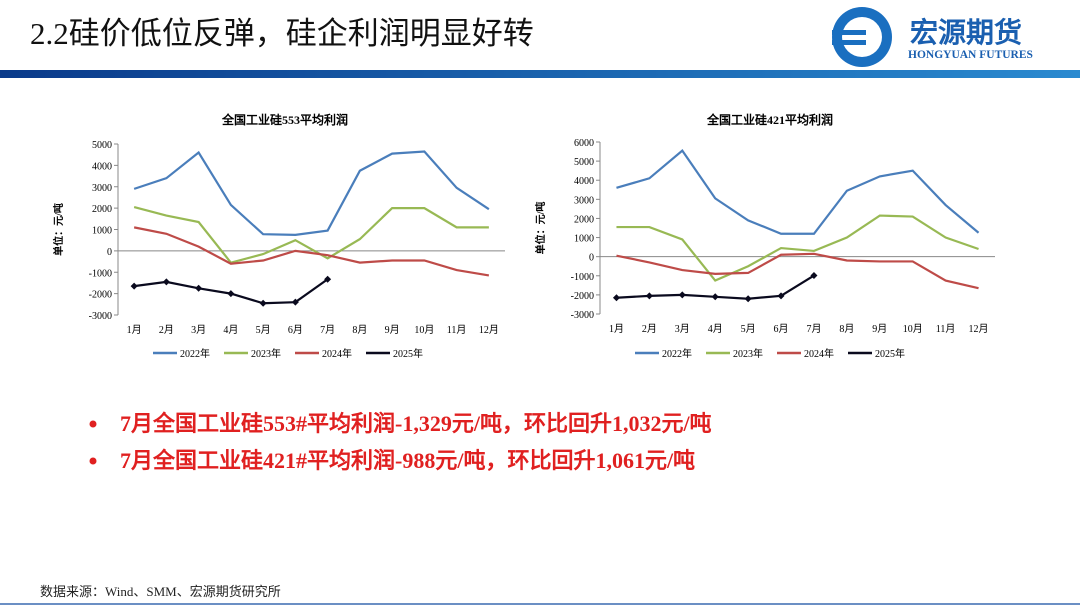 The image size is (1080, 607). I want to click on logo-cn: 宏源期货, so click(966, 32).